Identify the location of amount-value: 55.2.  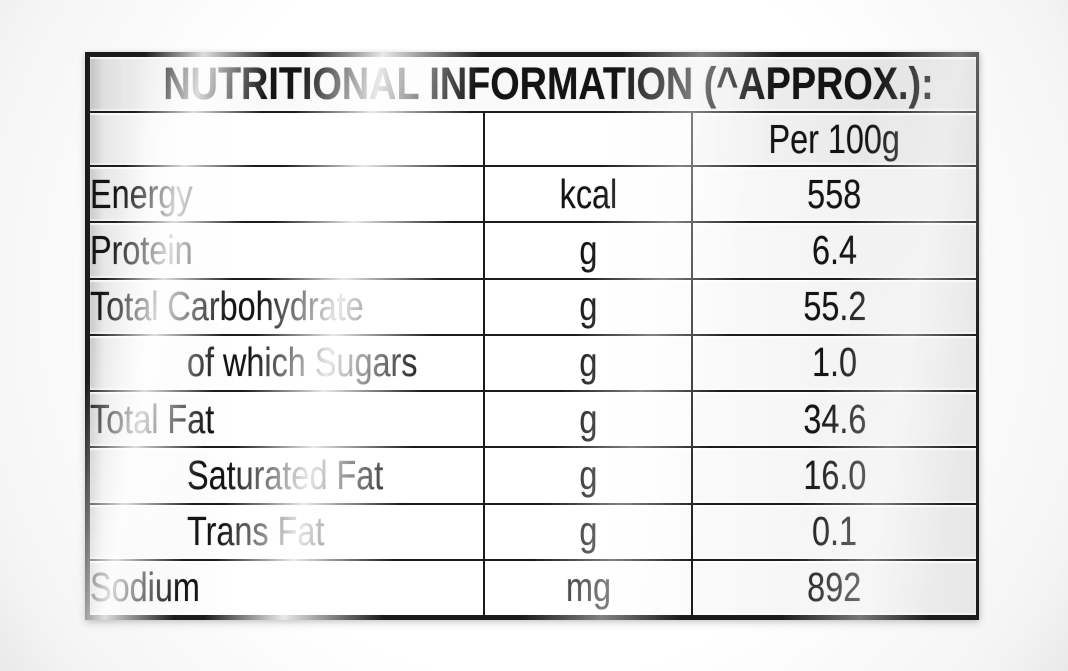
(834, 306).